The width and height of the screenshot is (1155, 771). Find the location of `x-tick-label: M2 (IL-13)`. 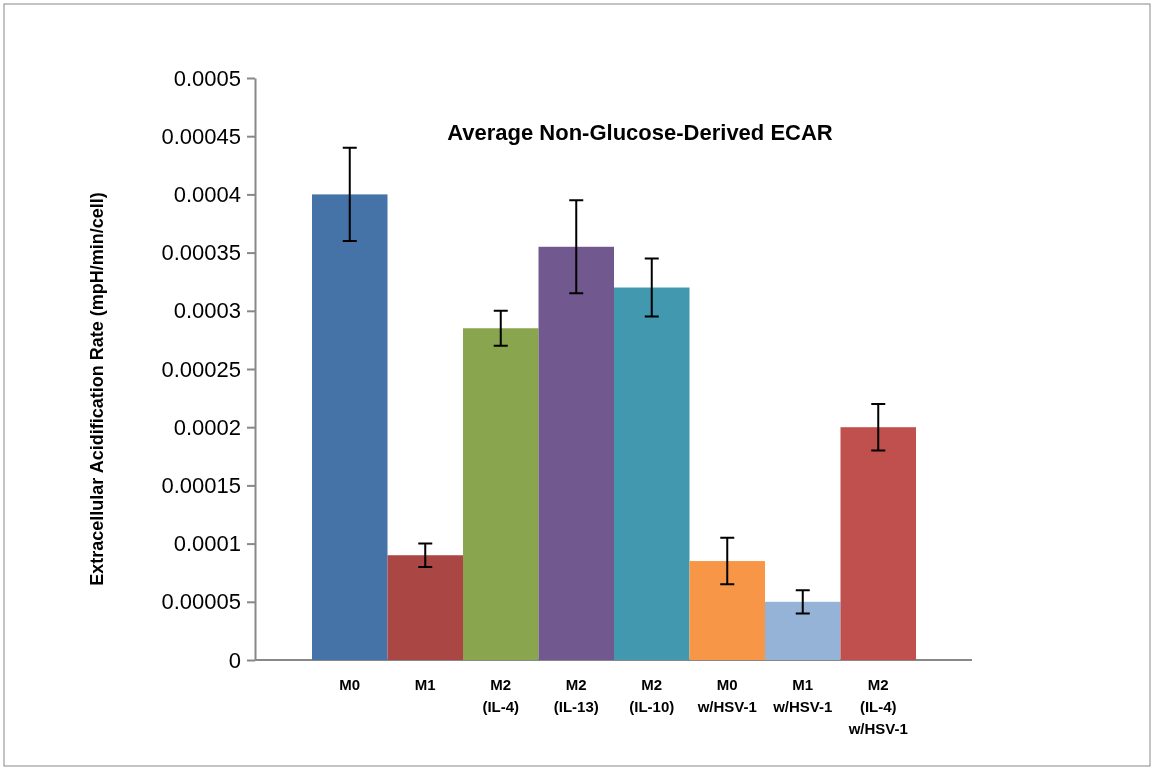

x-tick-label: M2 (IL-13) is located at coordinates (576, 695).